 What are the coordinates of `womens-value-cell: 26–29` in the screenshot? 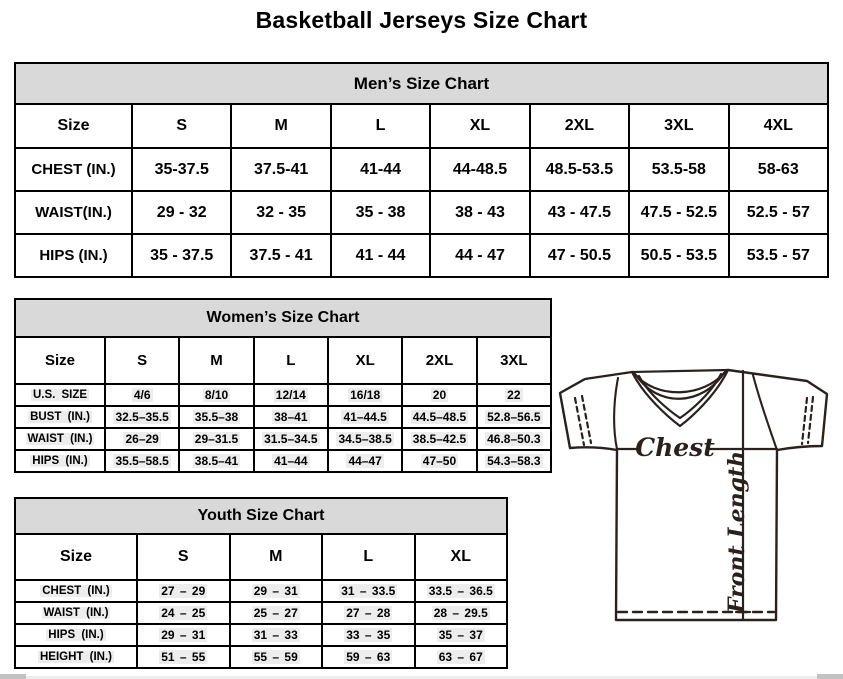 It's located at (142, 439).